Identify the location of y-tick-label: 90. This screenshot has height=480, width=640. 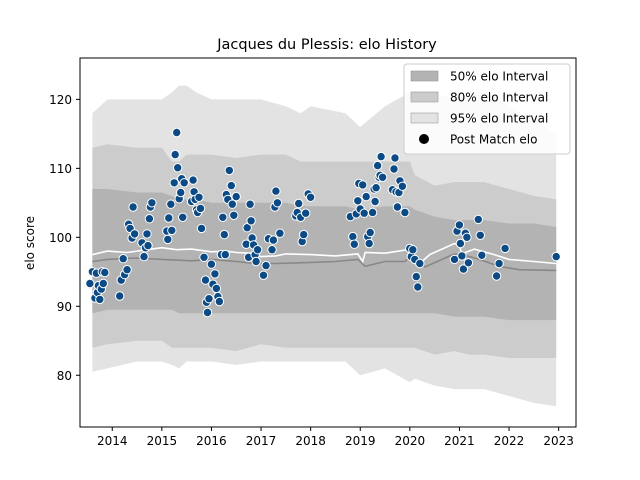
(64, 307).